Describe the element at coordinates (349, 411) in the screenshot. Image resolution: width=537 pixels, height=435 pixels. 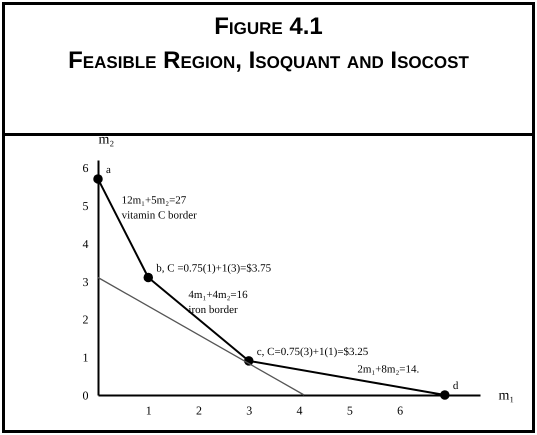
I see `x-tick-label: 5` at that location.